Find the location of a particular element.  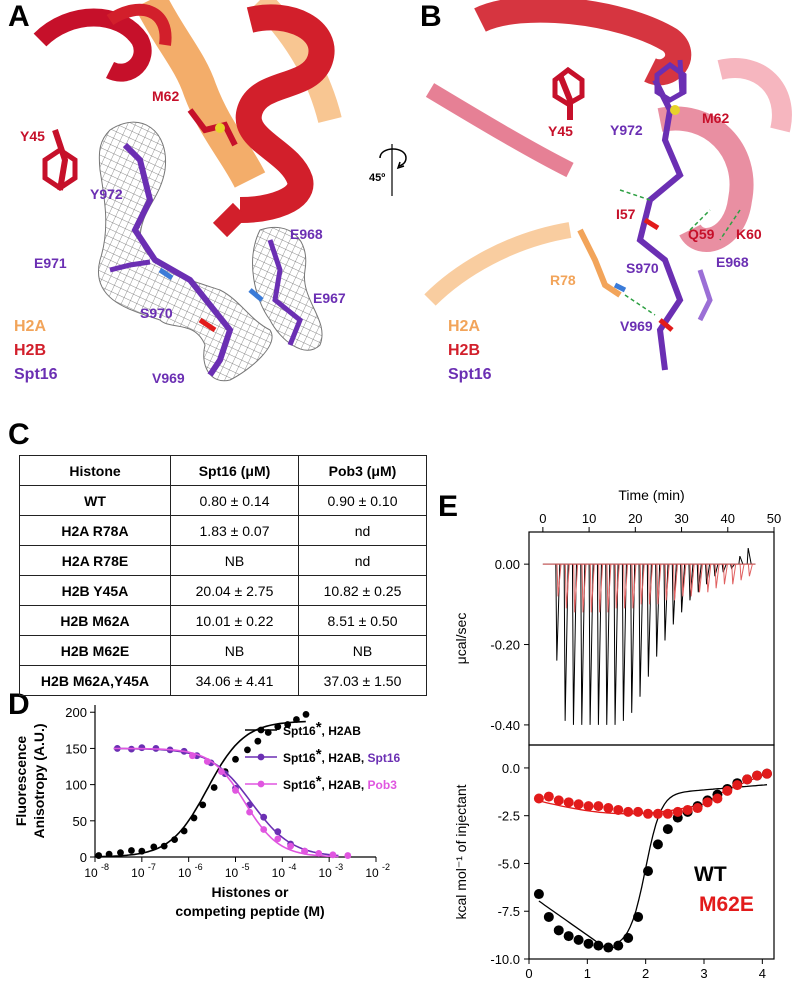

fit-curve-wt is located at coordinates (653, 866).